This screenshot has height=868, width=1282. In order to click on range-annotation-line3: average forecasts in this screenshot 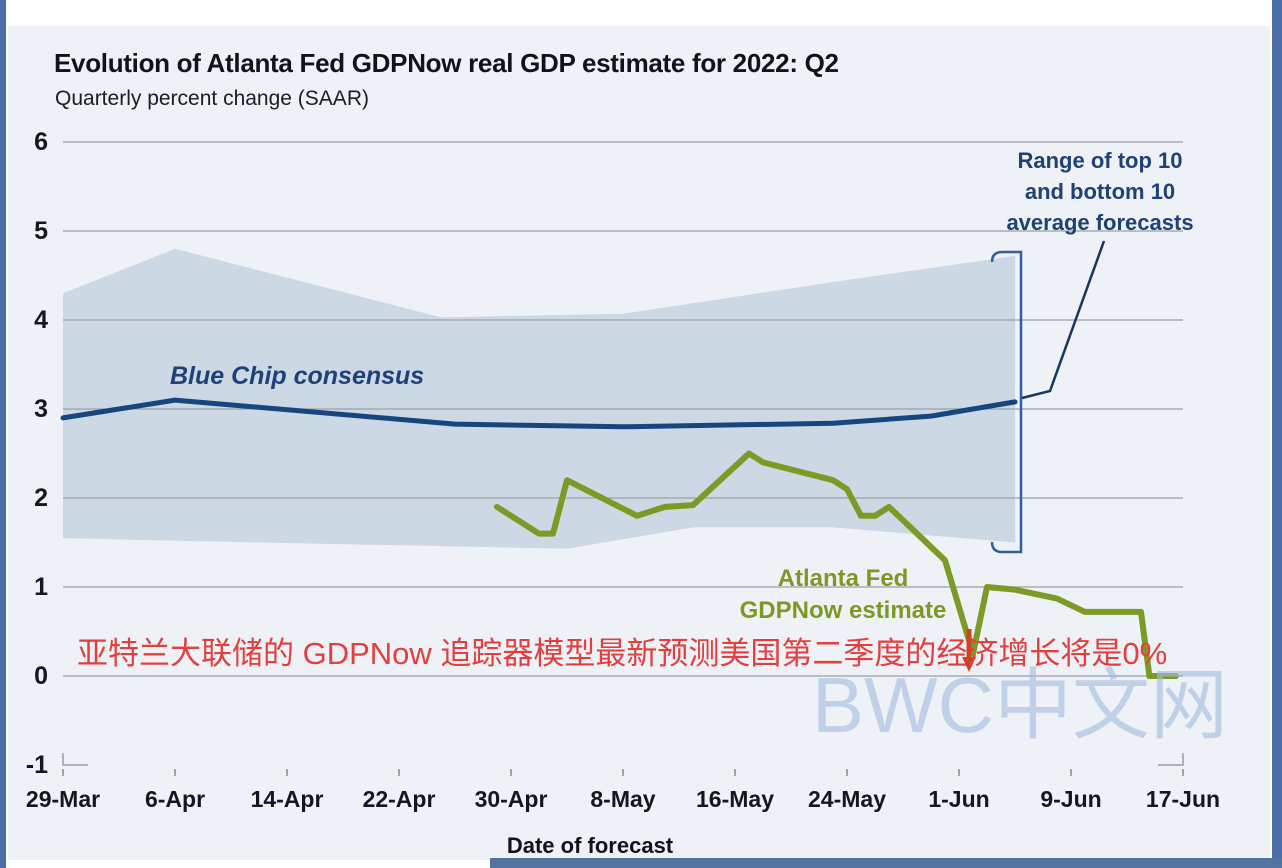, I will do `click(1100, 222)`.